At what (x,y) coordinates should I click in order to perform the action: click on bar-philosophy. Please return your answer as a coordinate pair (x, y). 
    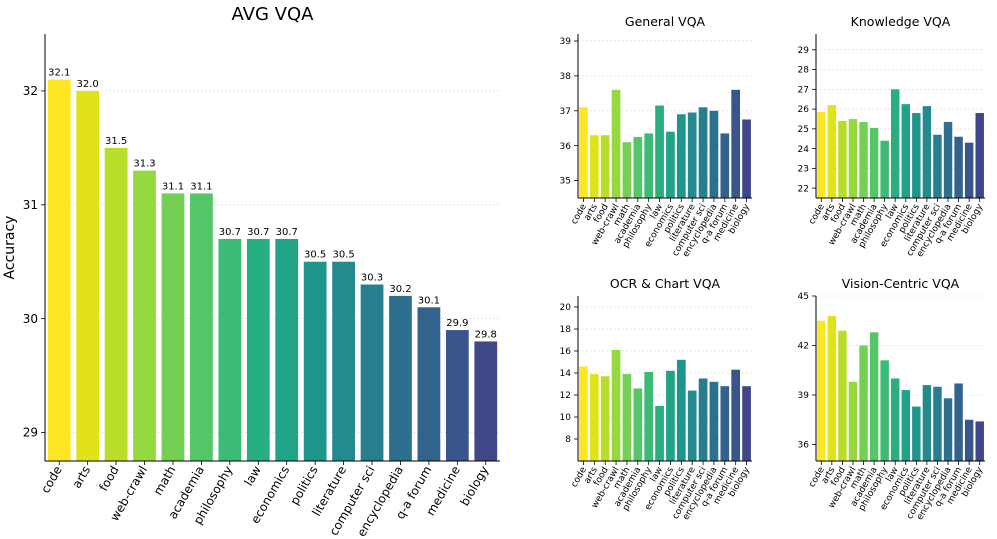
    Looking at the image, I should click on (884, 410).